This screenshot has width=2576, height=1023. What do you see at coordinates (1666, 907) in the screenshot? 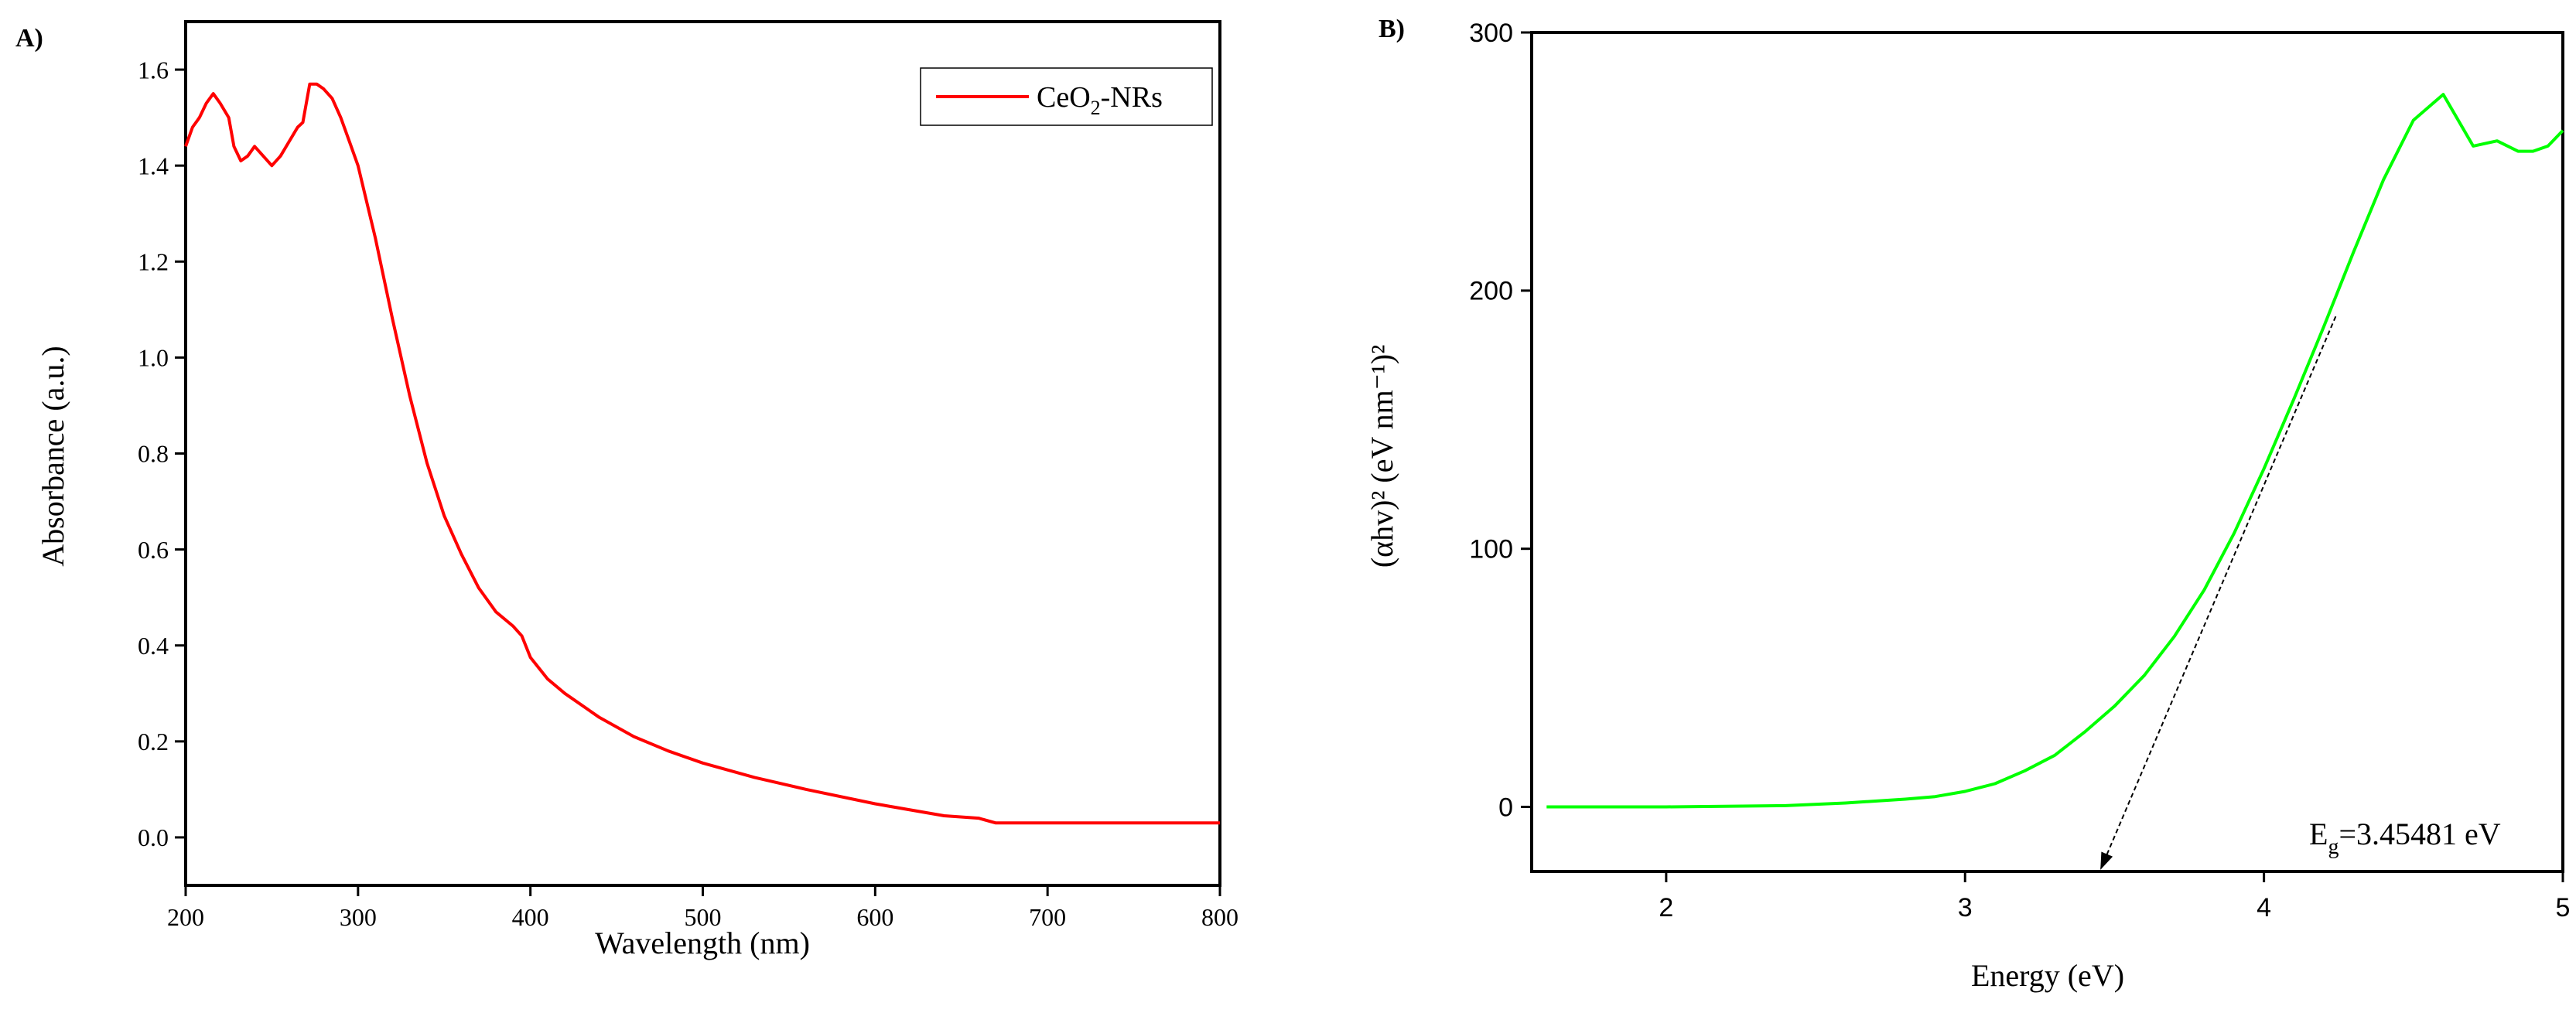
I see `x-tick-label: 2` at bounding box center [1666, 907].